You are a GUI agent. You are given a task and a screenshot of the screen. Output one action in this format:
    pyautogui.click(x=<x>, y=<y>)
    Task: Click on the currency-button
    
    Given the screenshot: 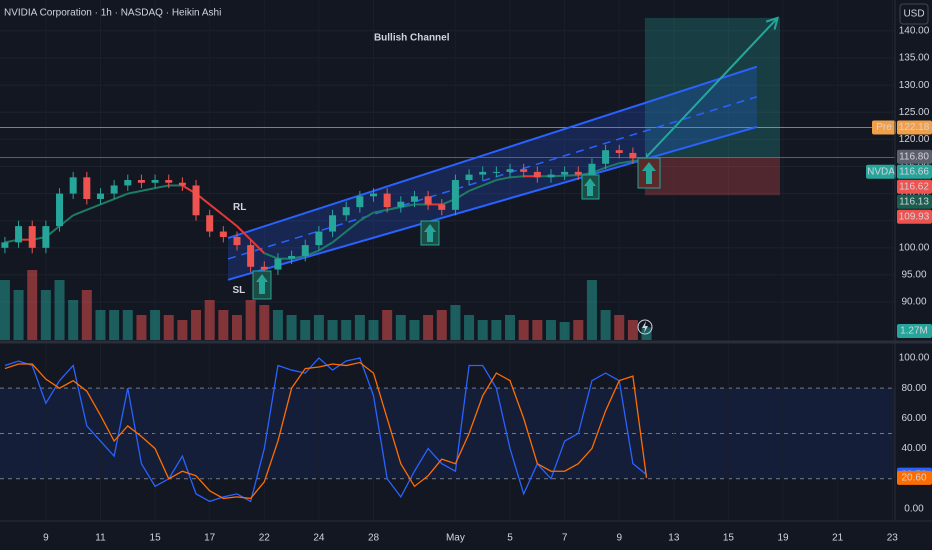 What is the action you would take?
    pyautogui.click(x=914, y=14)
    